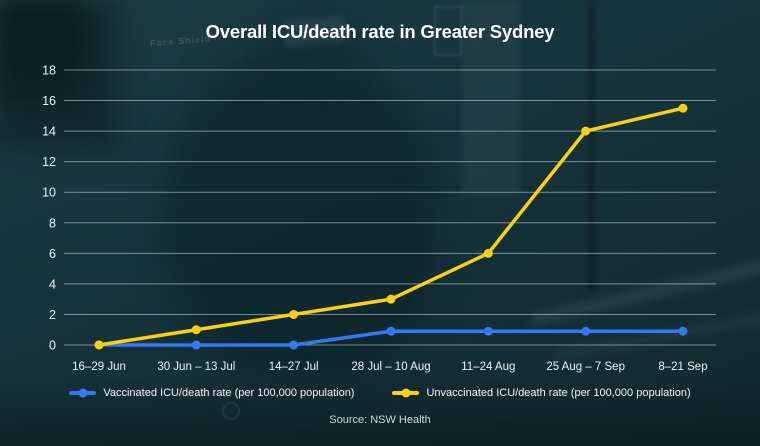 This screenshot has width=760, height=446. Describe the element at coordinates (294, 367) in the screenshot. I see `x-tick-label-2: 14–27 Jul` at that location.